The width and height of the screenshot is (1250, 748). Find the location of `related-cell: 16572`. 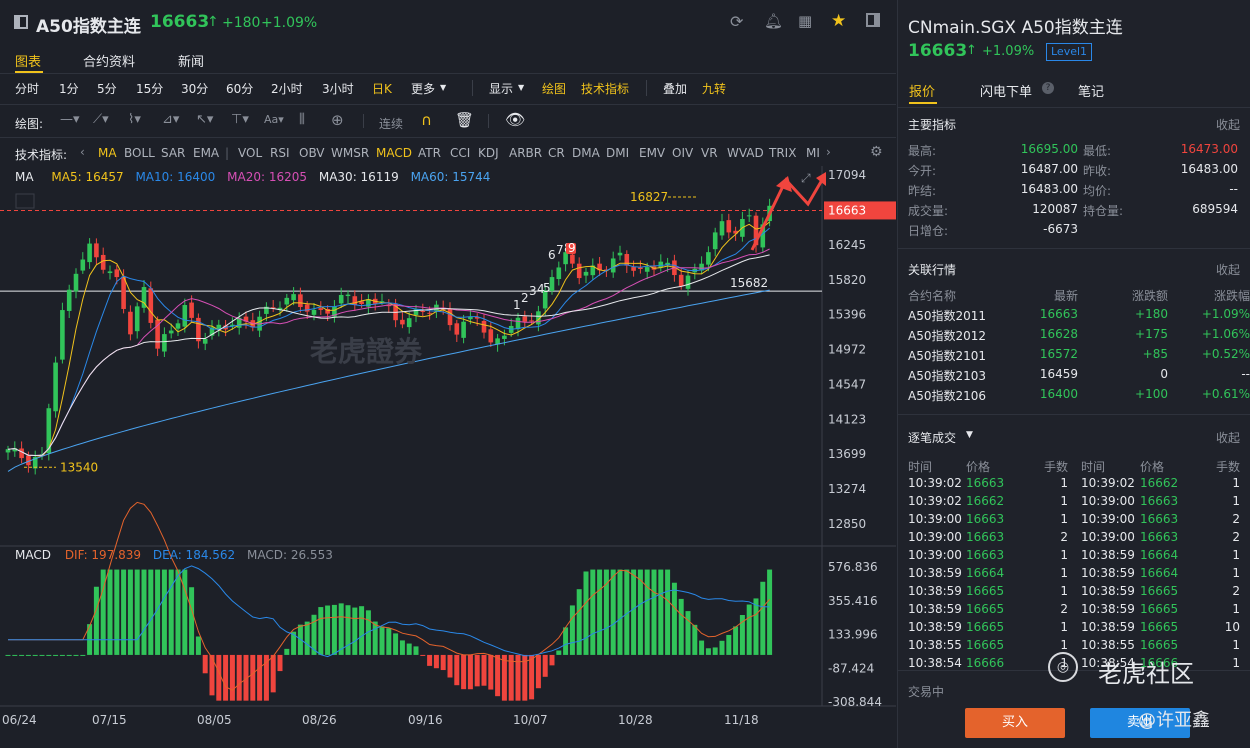

related-cell: 16572 is located at coordinates (1058, 354).